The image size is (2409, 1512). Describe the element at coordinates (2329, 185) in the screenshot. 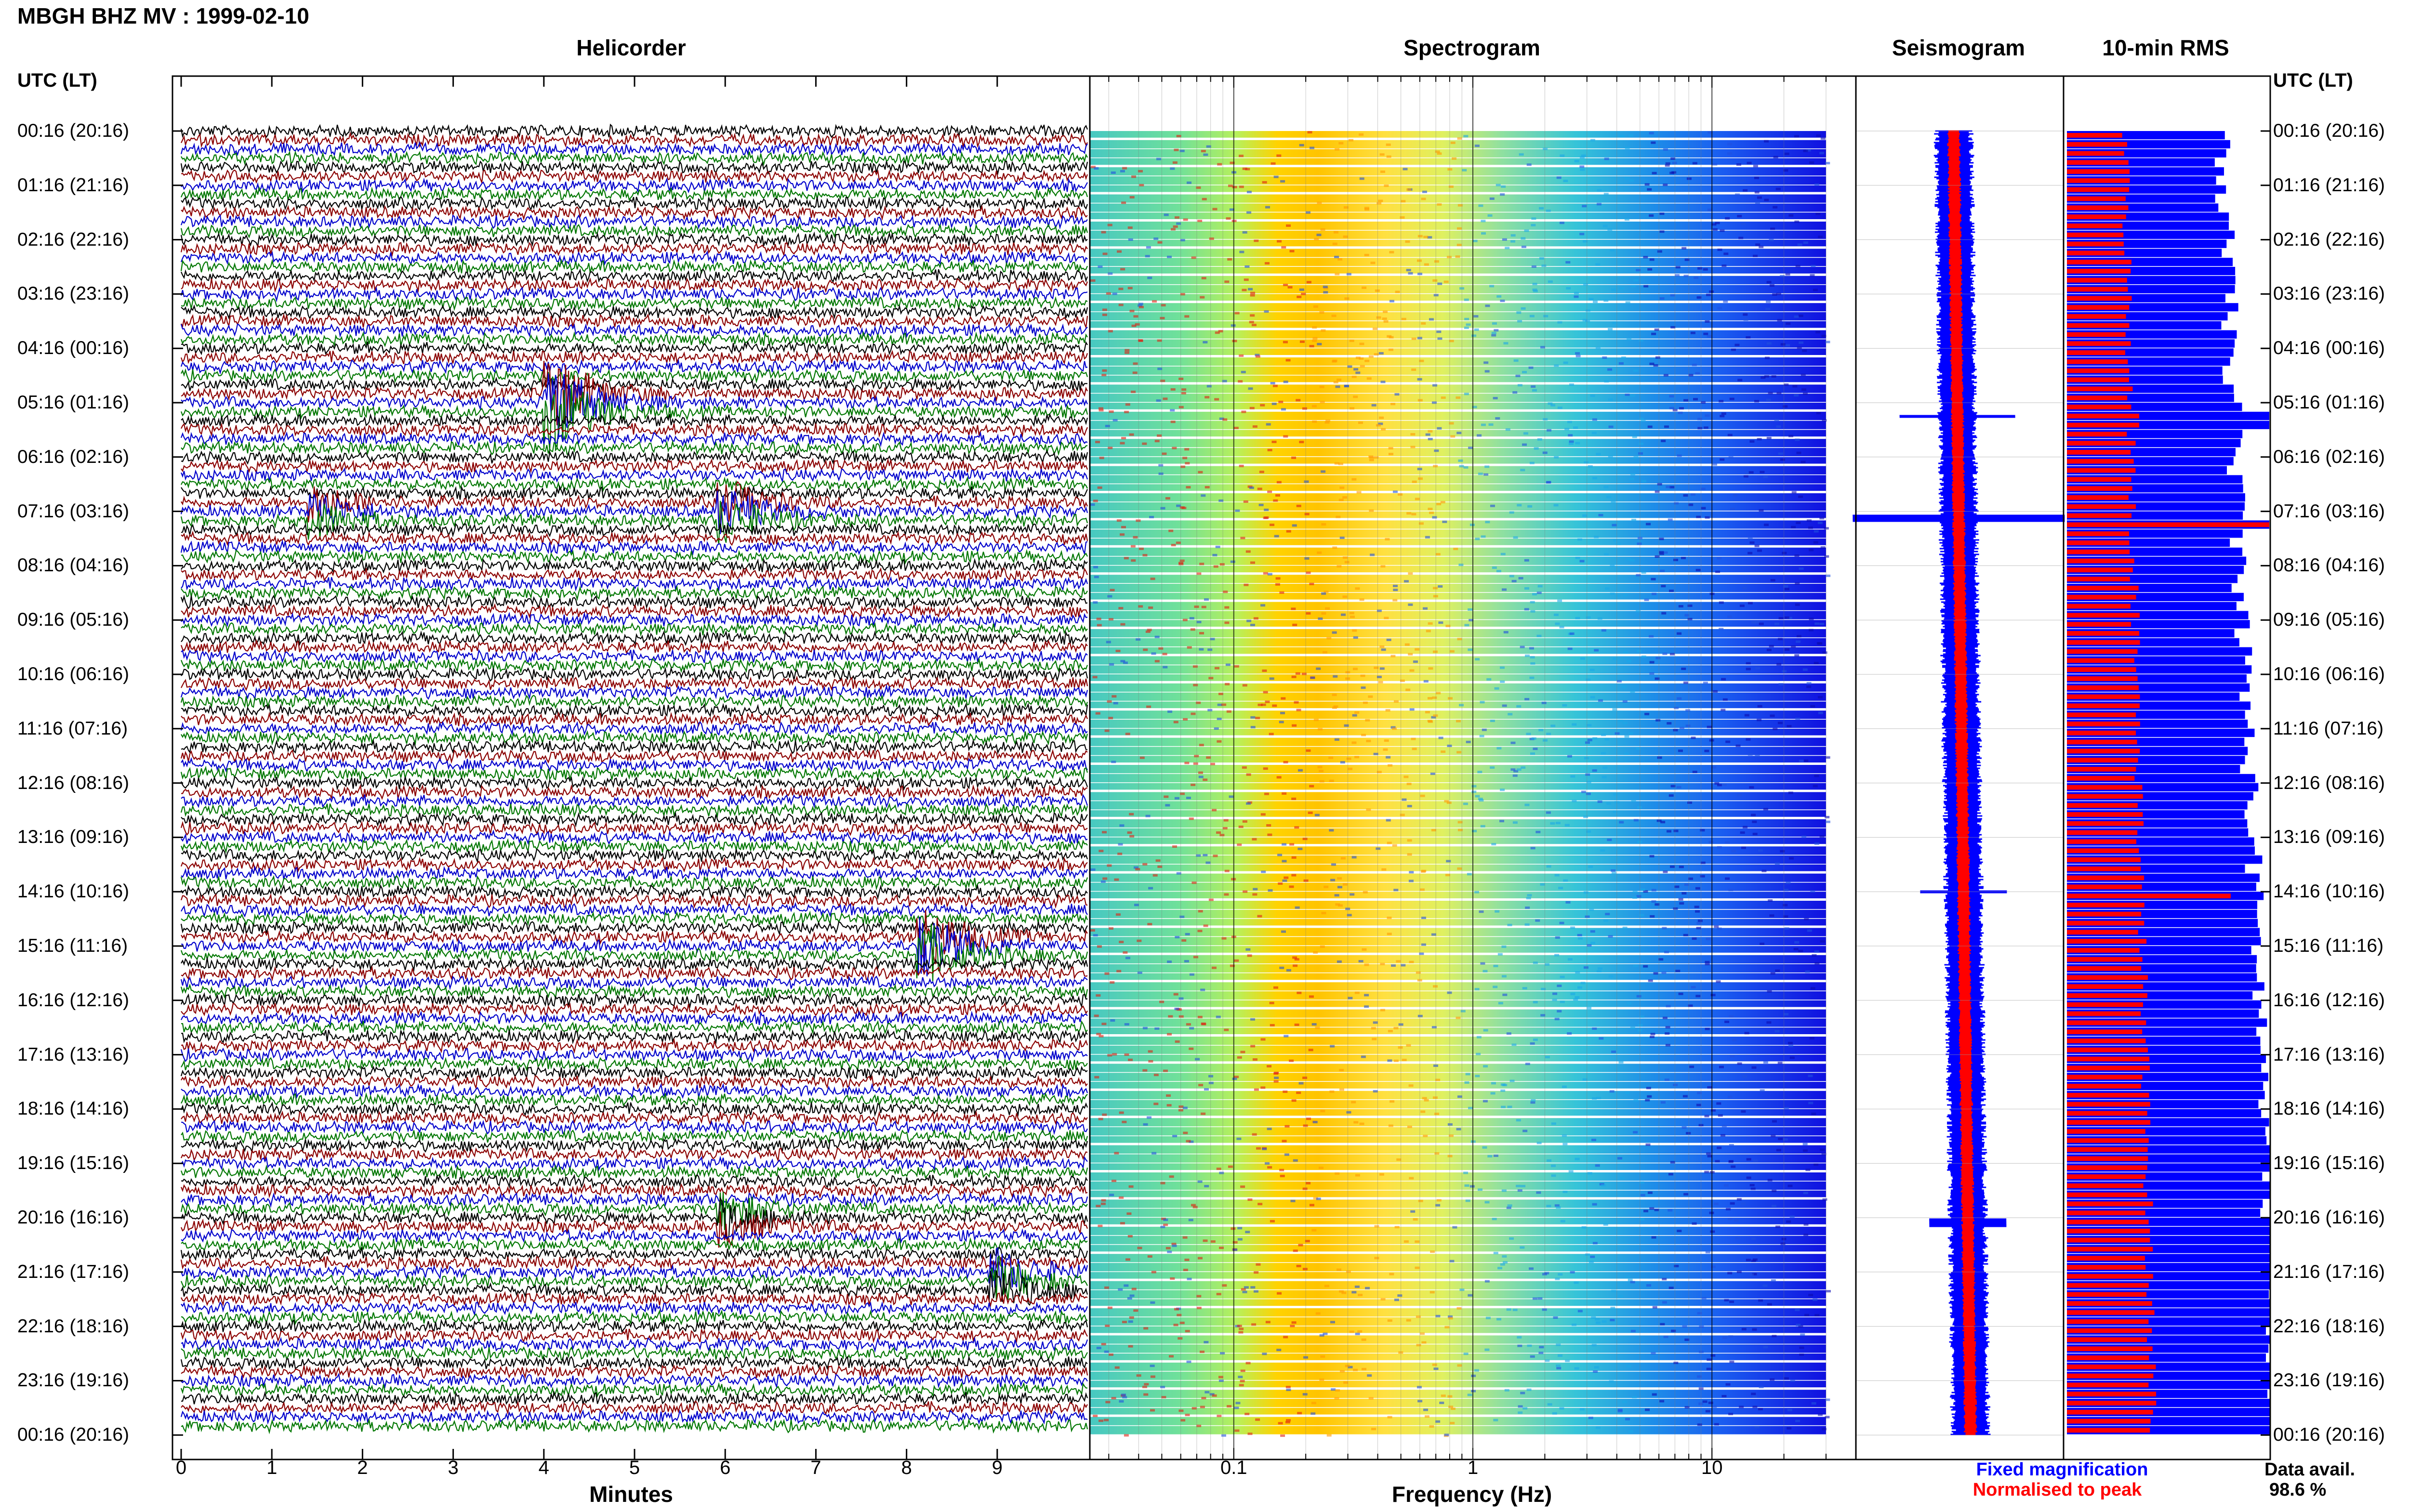

I see `time-label: 01:16 (21:16)` at that location.